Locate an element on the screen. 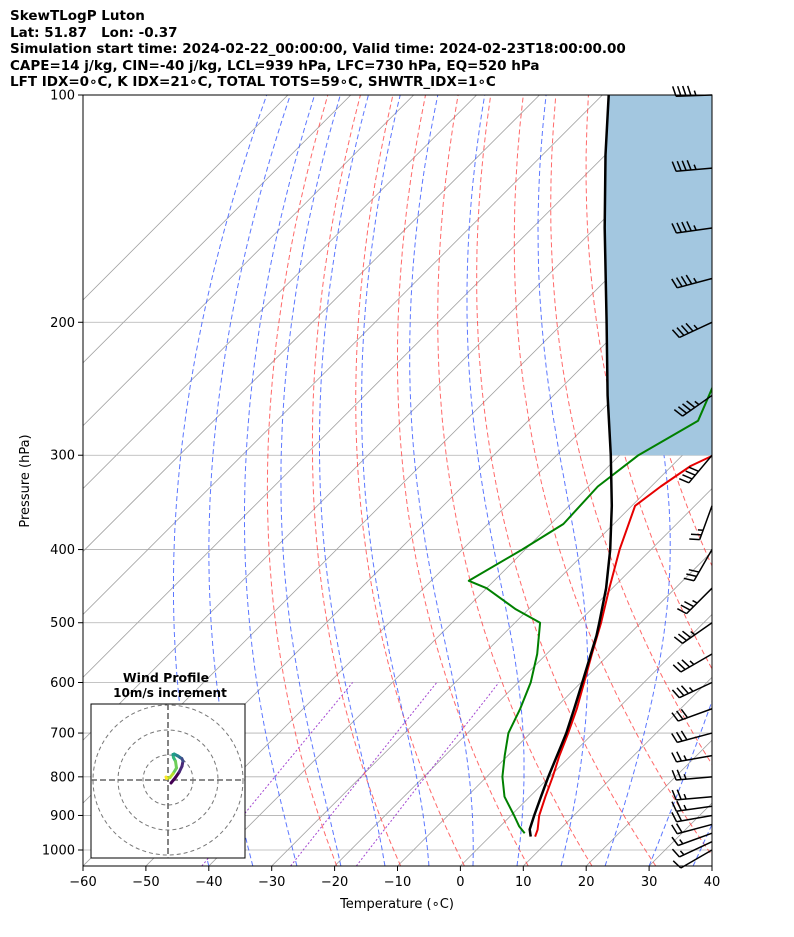 The width and height of the screenshot is (794, 937). wind-barbs is located at coordinates (692, 477).